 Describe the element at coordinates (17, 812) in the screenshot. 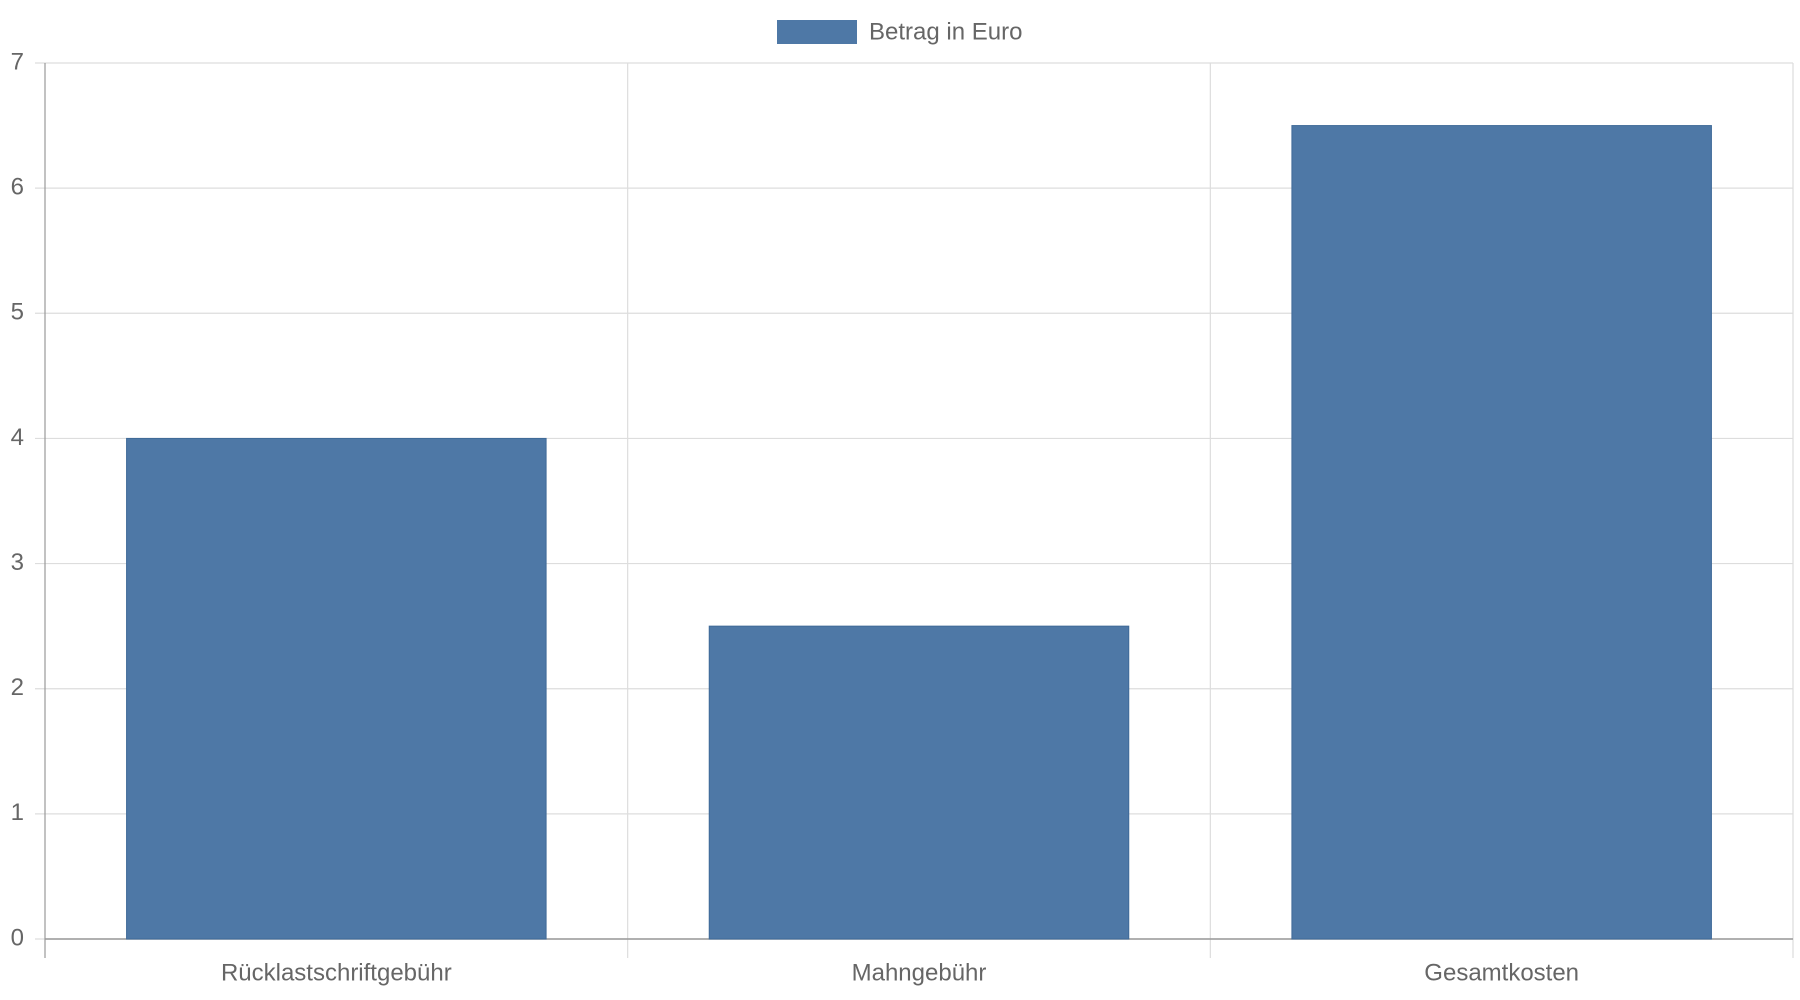

I see `y-tick-label: 1` at that location.